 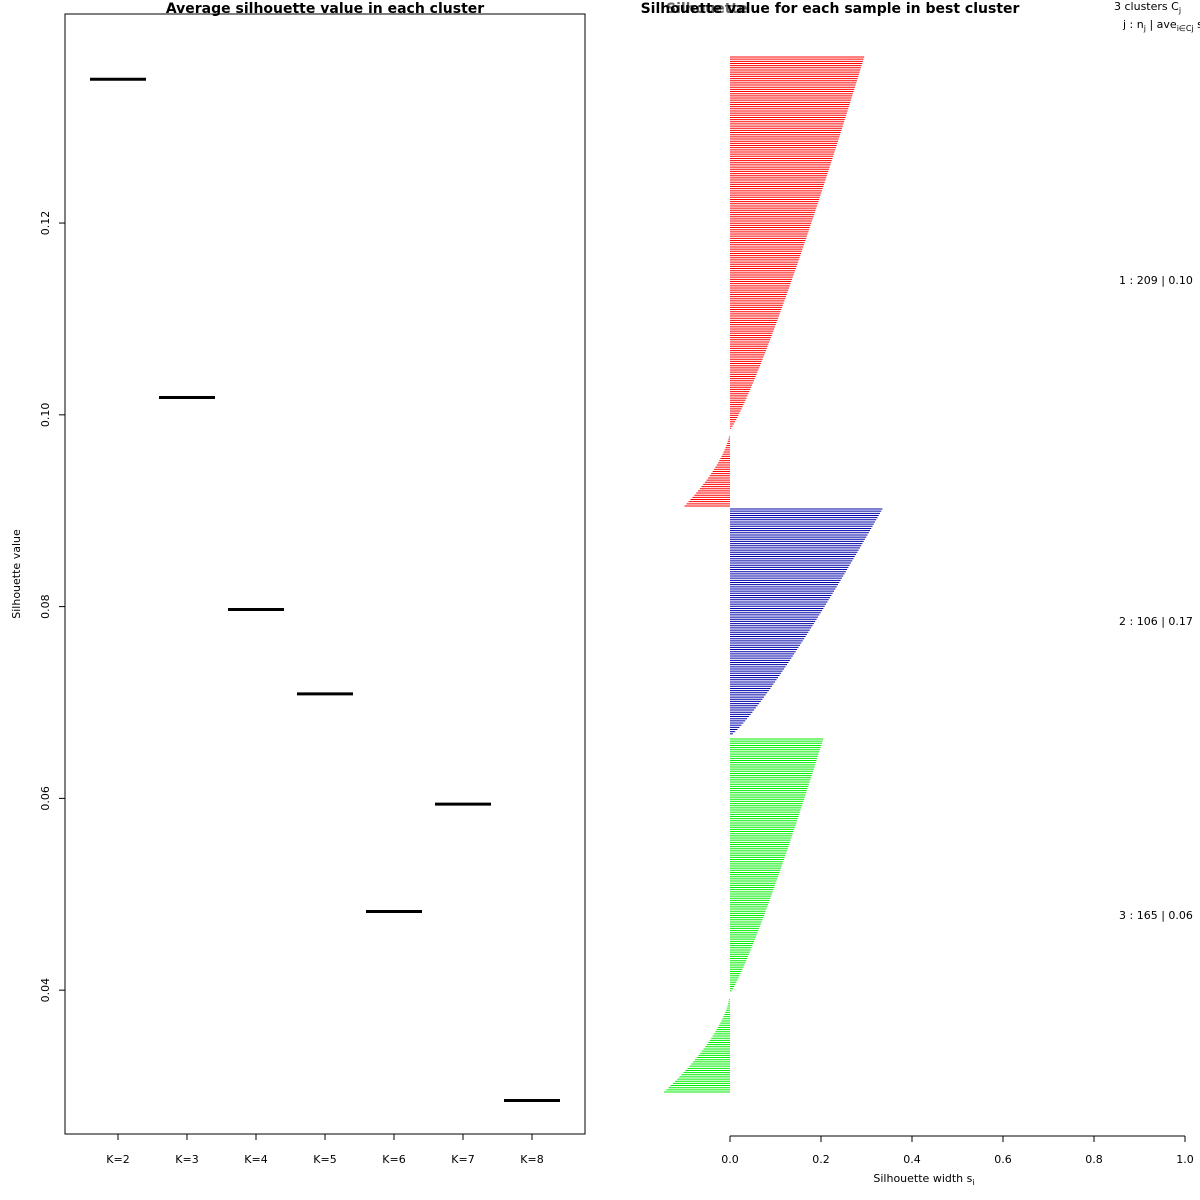 What do you see at coordinates (45, 798) in the screenshot?
I see `left-y-tick-label: 0.06` at bounding box center [45, 798].